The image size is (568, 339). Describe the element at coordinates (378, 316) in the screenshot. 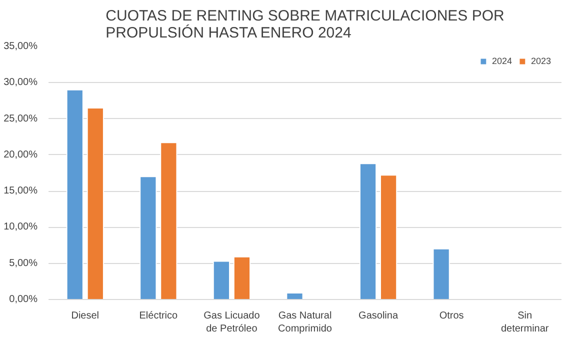

I see `x-tick-label: Gasolina` at that location.